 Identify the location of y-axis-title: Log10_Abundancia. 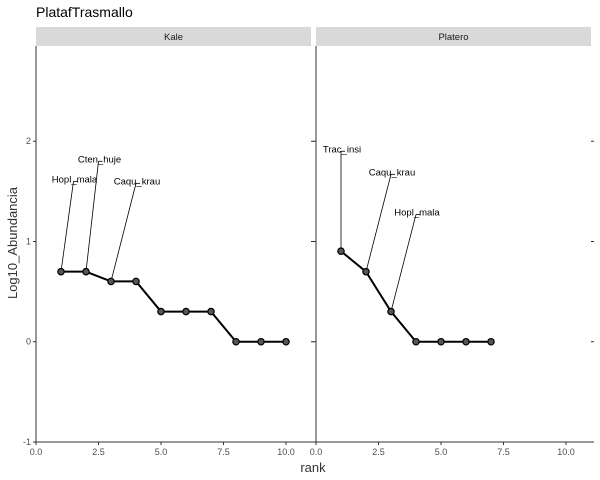
(12, 242).